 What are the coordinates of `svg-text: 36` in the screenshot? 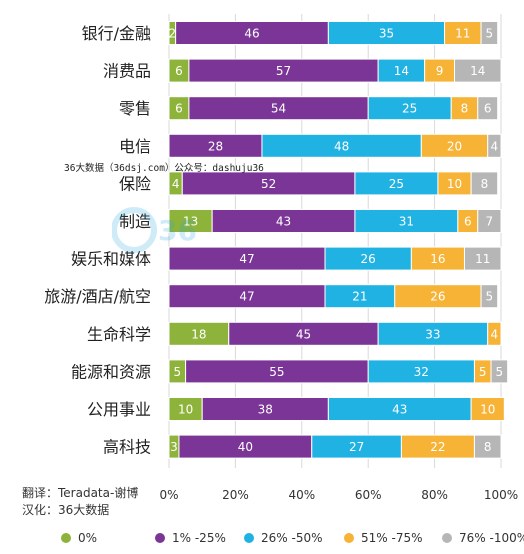 It's located at (177, 230).